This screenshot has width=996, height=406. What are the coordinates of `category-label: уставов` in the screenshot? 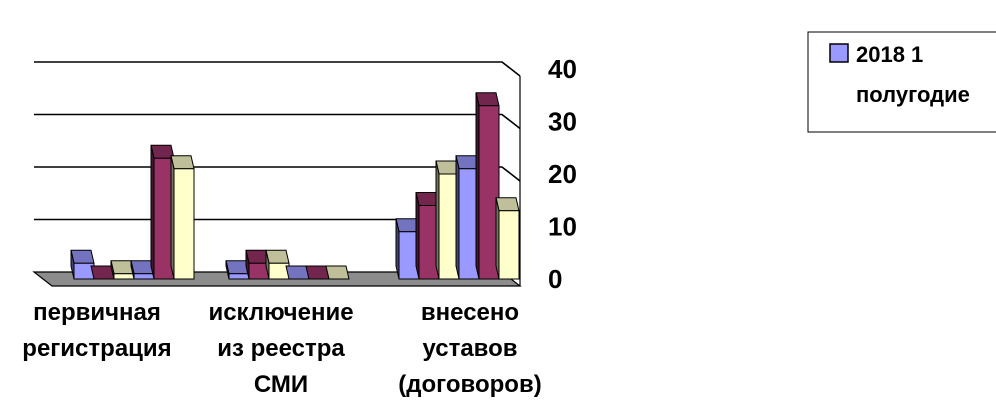 It's located at (469, 348).